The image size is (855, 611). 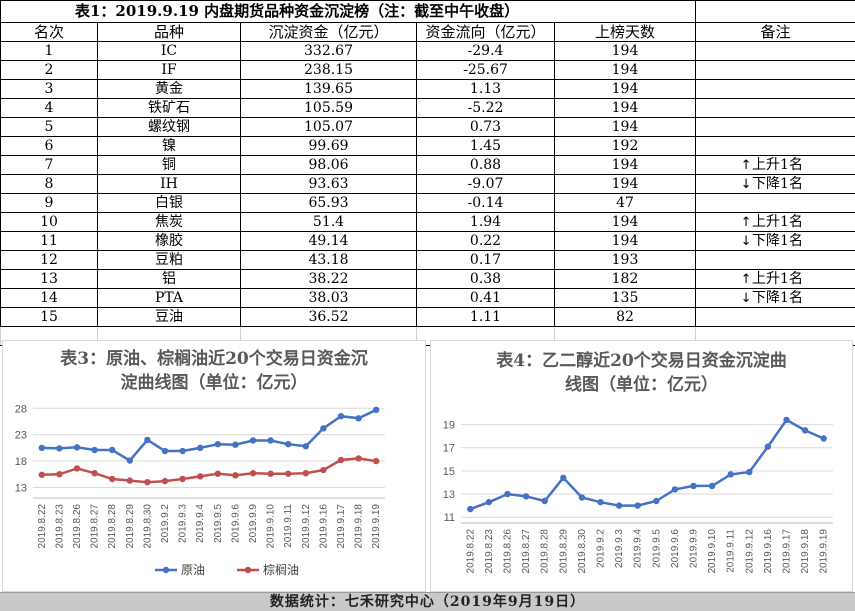 What do you see at coordinates (21, 462) in the screenshot?
I see `y-tick-label: 18` at bounding box center [21, 462].